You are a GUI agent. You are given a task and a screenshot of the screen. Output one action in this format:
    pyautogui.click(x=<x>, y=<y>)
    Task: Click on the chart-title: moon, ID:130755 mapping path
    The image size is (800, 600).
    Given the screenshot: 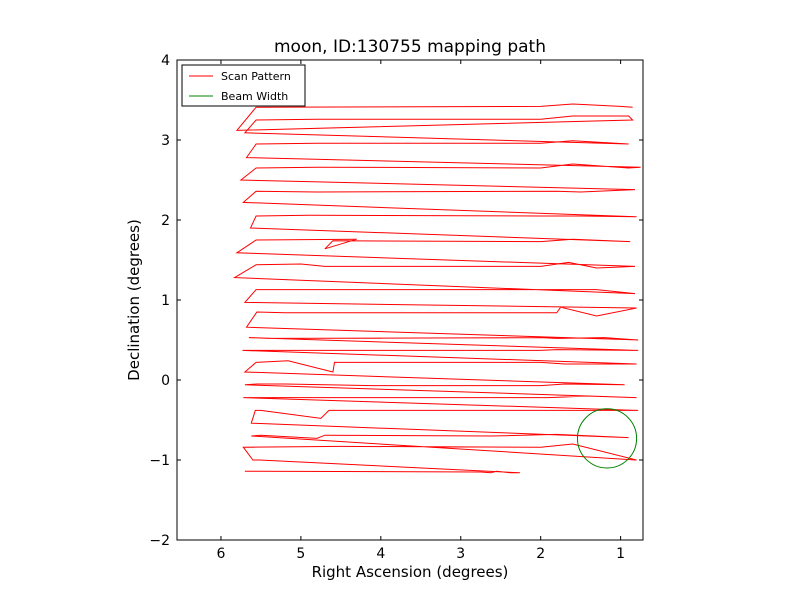 What is the action you would take?
    pyautogui.click(x=410, y=47)
    